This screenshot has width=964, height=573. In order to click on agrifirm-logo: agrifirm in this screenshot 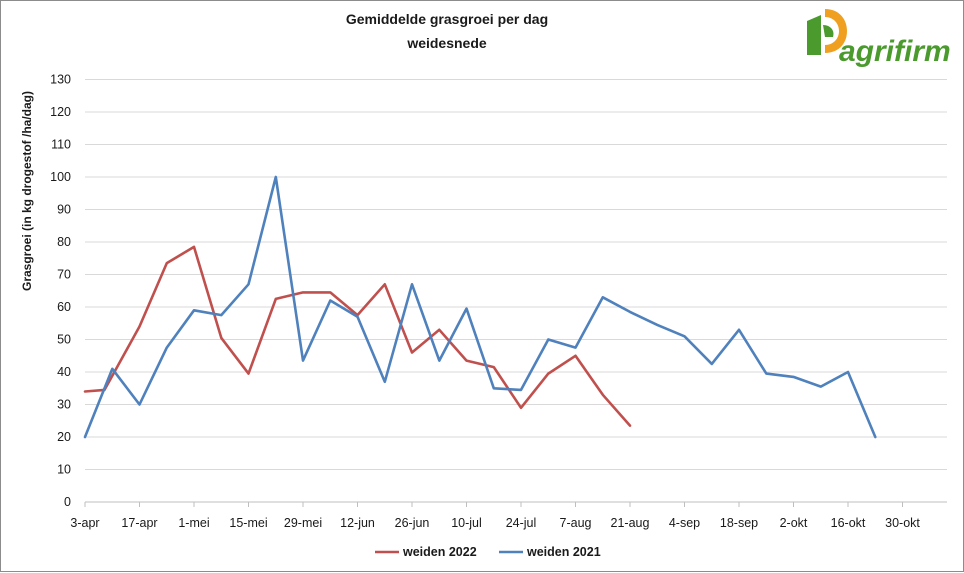, I will do `click(879, 38)`.